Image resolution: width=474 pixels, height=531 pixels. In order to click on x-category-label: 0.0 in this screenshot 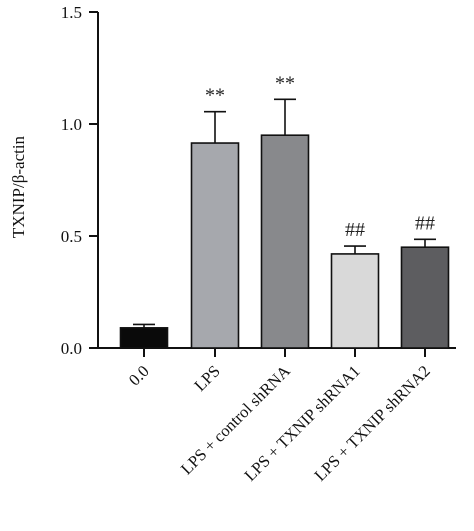, I will do `click(139, 375)`.